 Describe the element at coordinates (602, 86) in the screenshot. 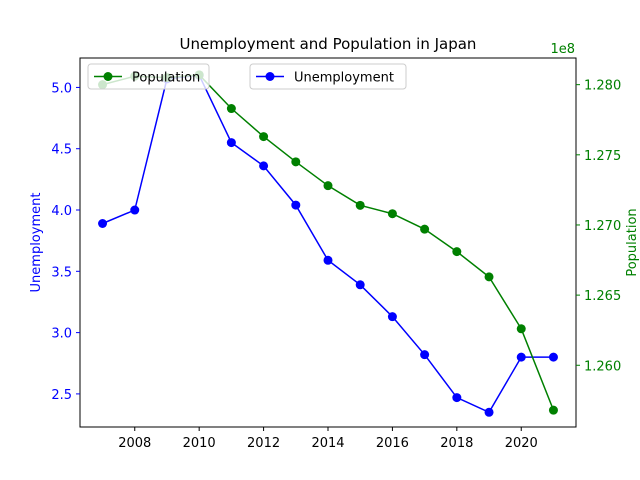

I see `y-right-tick-label: 1.280` at that location.